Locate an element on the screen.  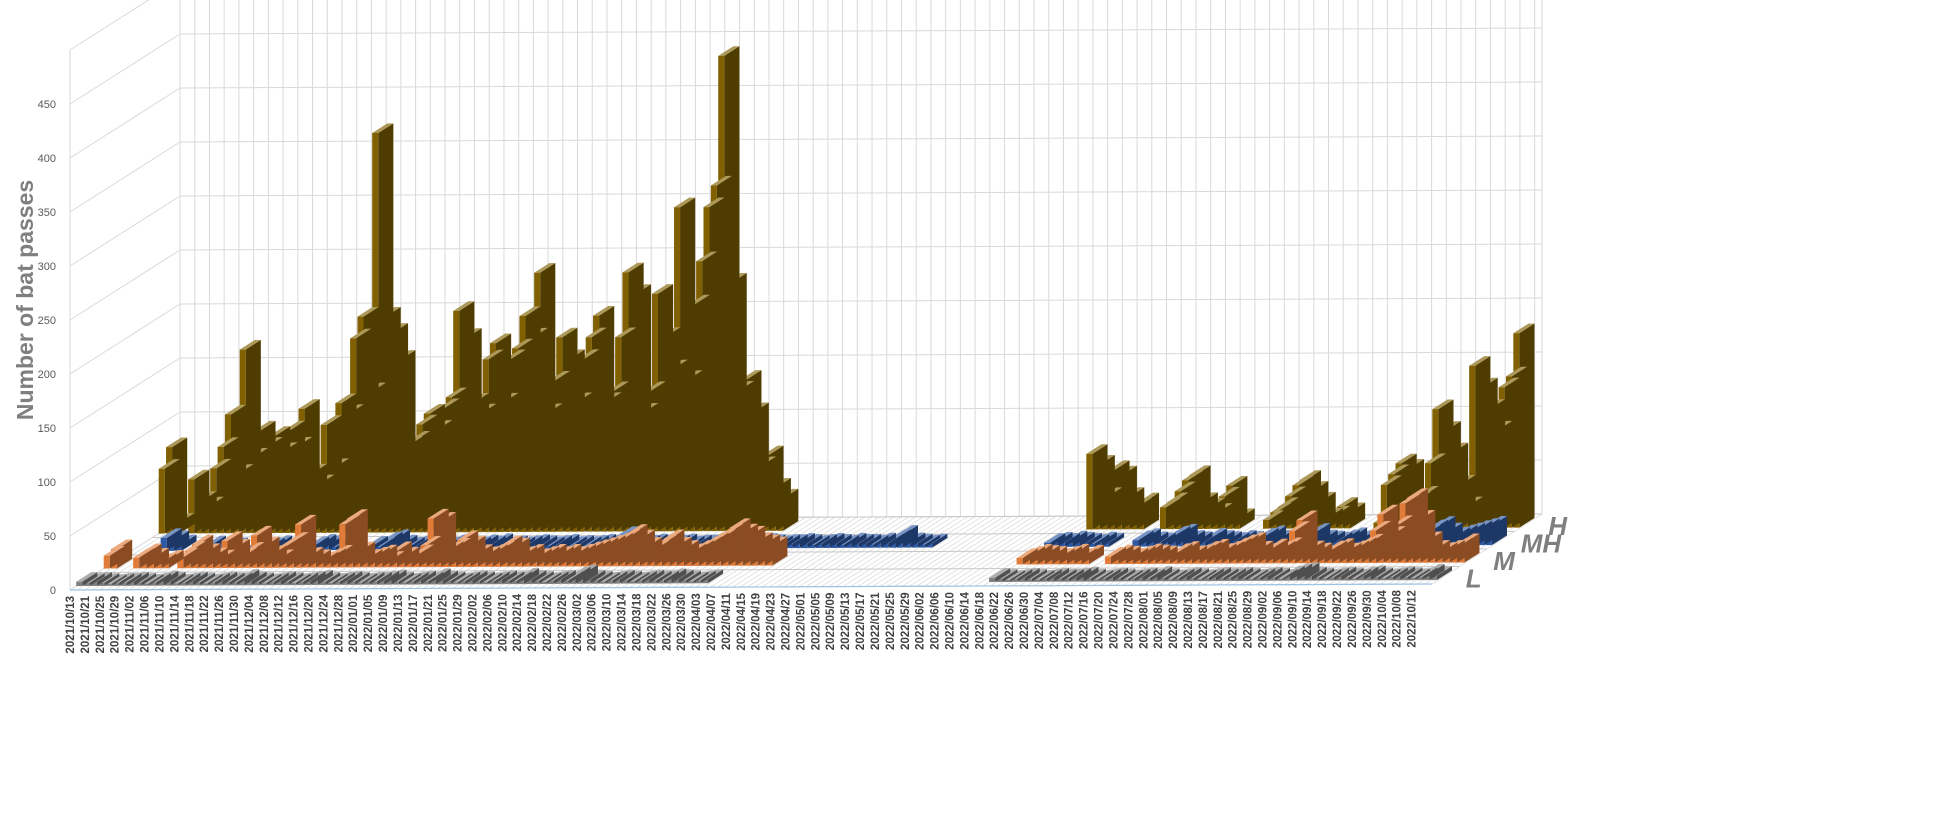
y-axis-label: Number of bat passes is located at coordinates (25, 300).